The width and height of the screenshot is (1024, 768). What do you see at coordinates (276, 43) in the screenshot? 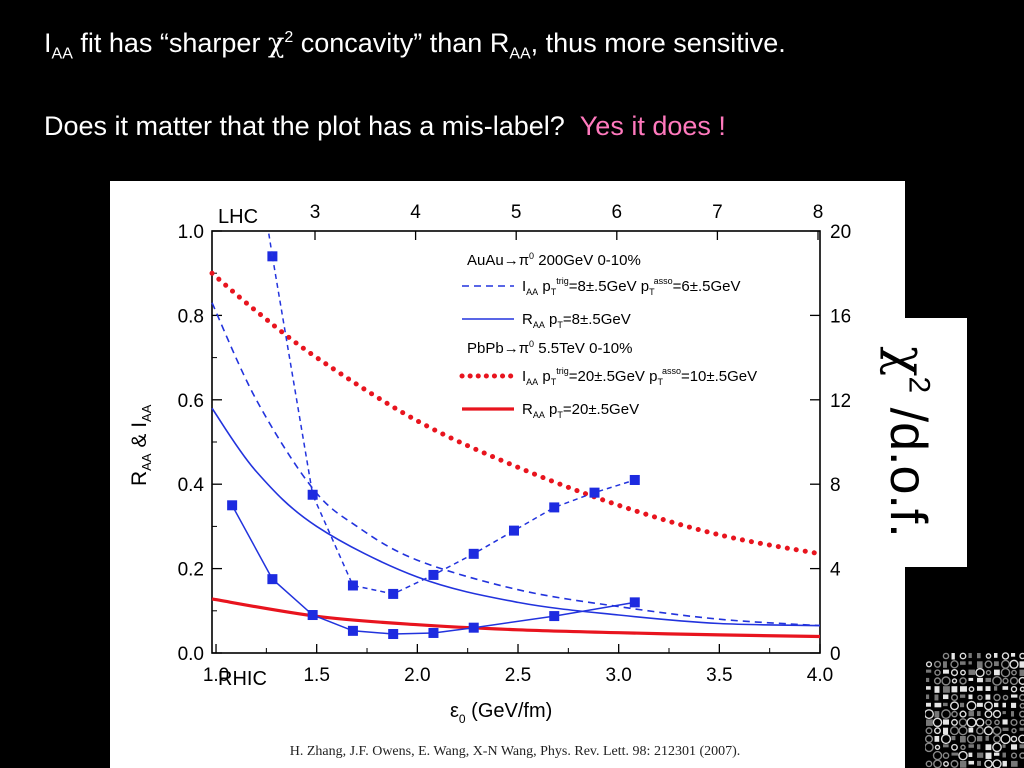
I see `chi-symbol: χ` at bounding box center [276, 43].